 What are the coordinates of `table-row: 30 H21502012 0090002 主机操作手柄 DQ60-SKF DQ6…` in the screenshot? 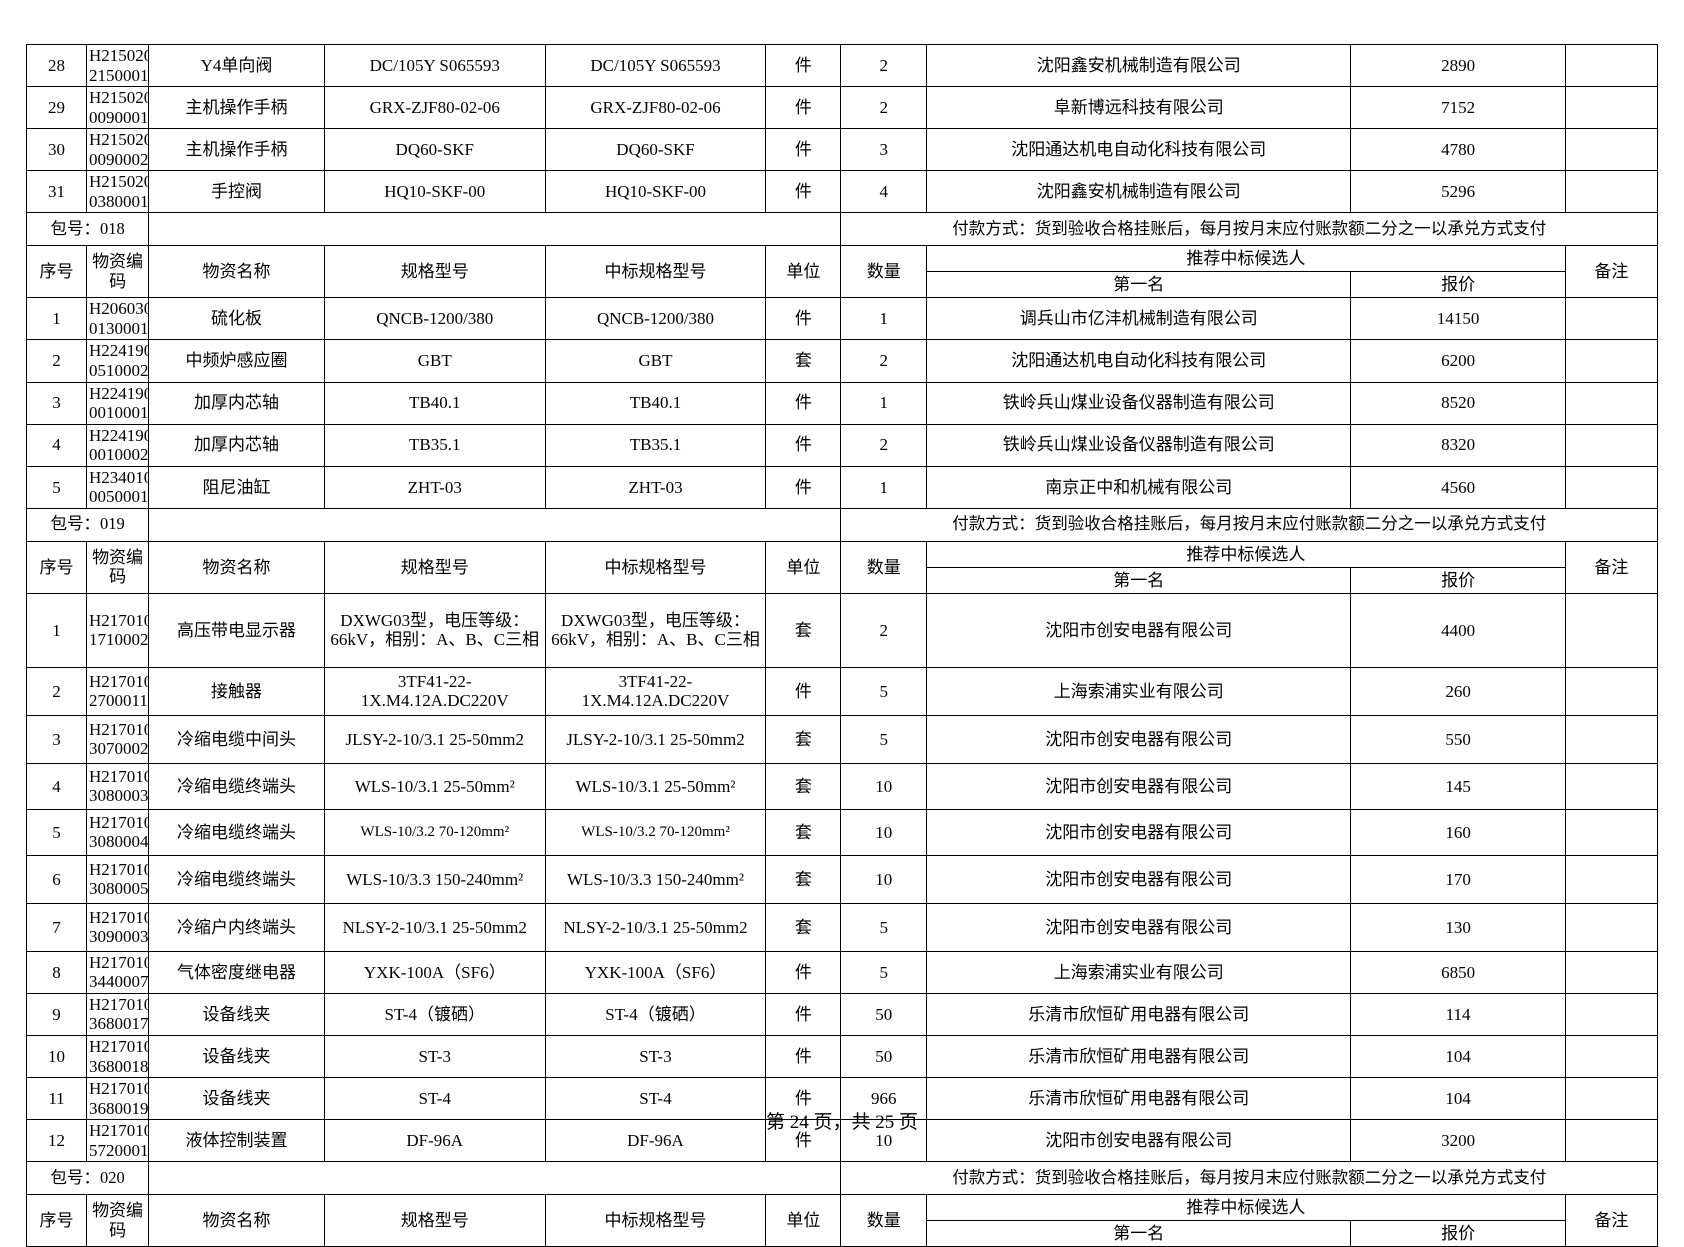 It's located at (842, 150).